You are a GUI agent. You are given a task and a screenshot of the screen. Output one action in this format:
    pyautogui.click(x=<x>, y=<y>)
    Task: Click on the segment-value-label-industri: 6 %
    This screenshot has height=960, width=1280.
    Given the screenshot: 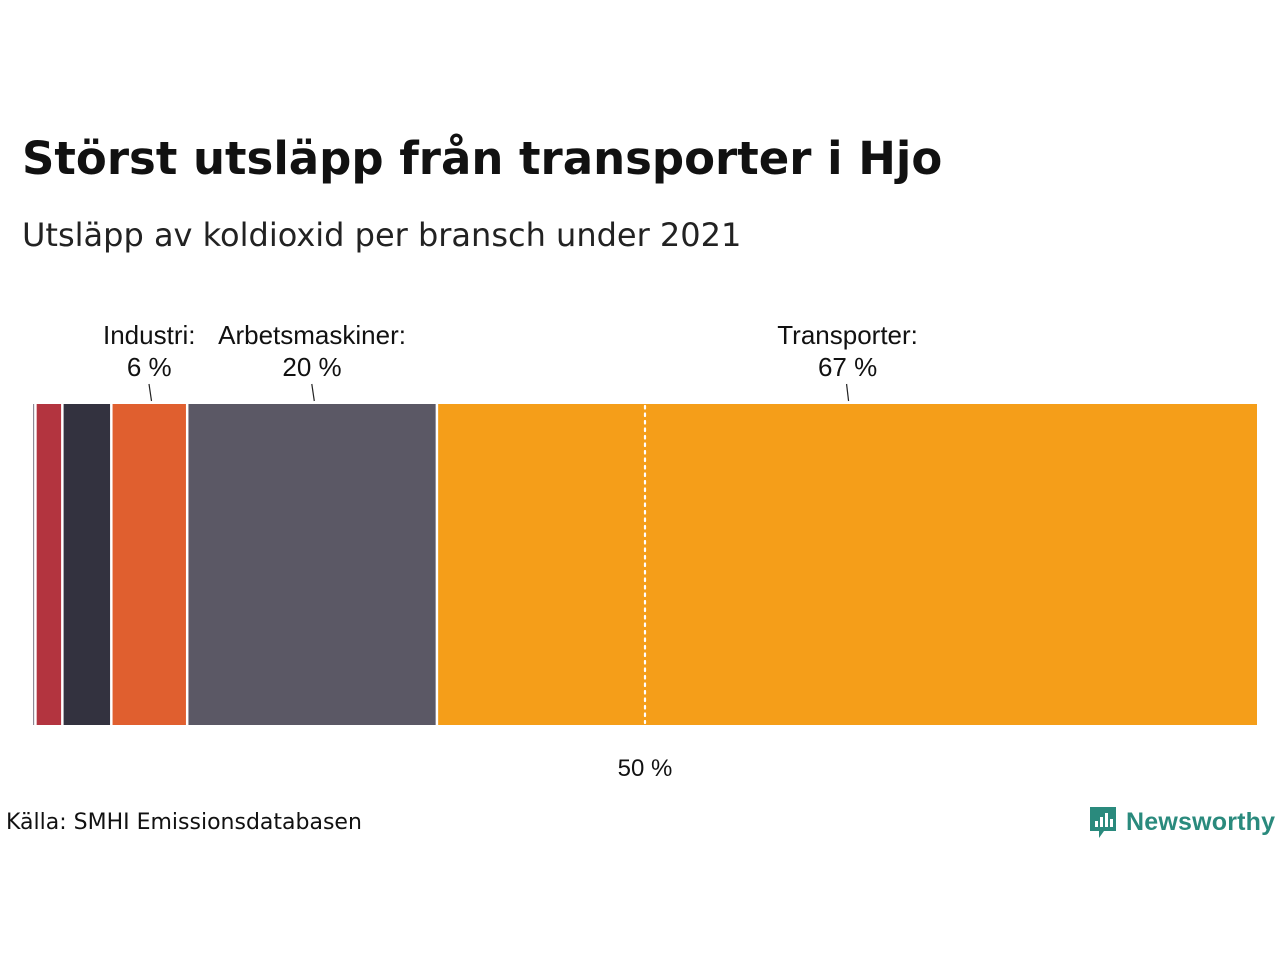 What is the action you would take?
    pyautogui.click(x=149, y=367)
    